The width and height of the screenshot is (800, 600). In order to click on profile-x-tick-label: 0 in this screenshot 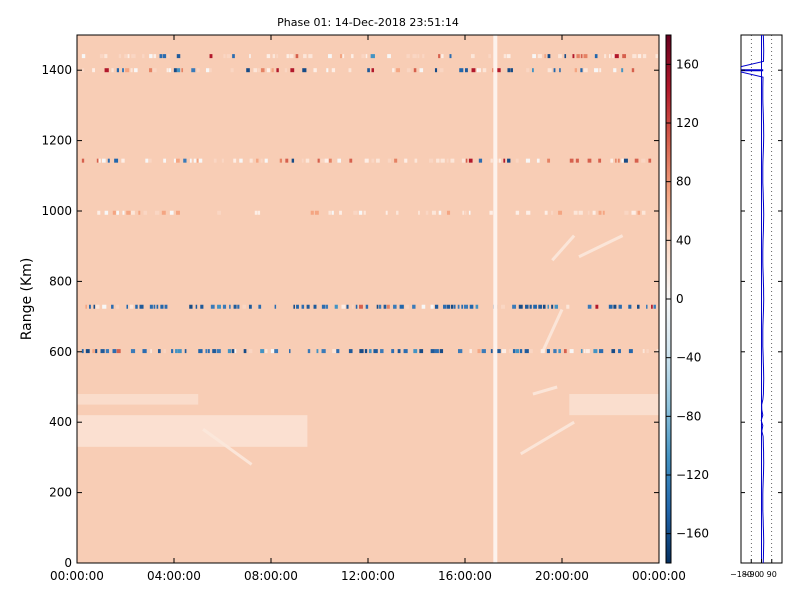, I will do `click(761, 574)`.